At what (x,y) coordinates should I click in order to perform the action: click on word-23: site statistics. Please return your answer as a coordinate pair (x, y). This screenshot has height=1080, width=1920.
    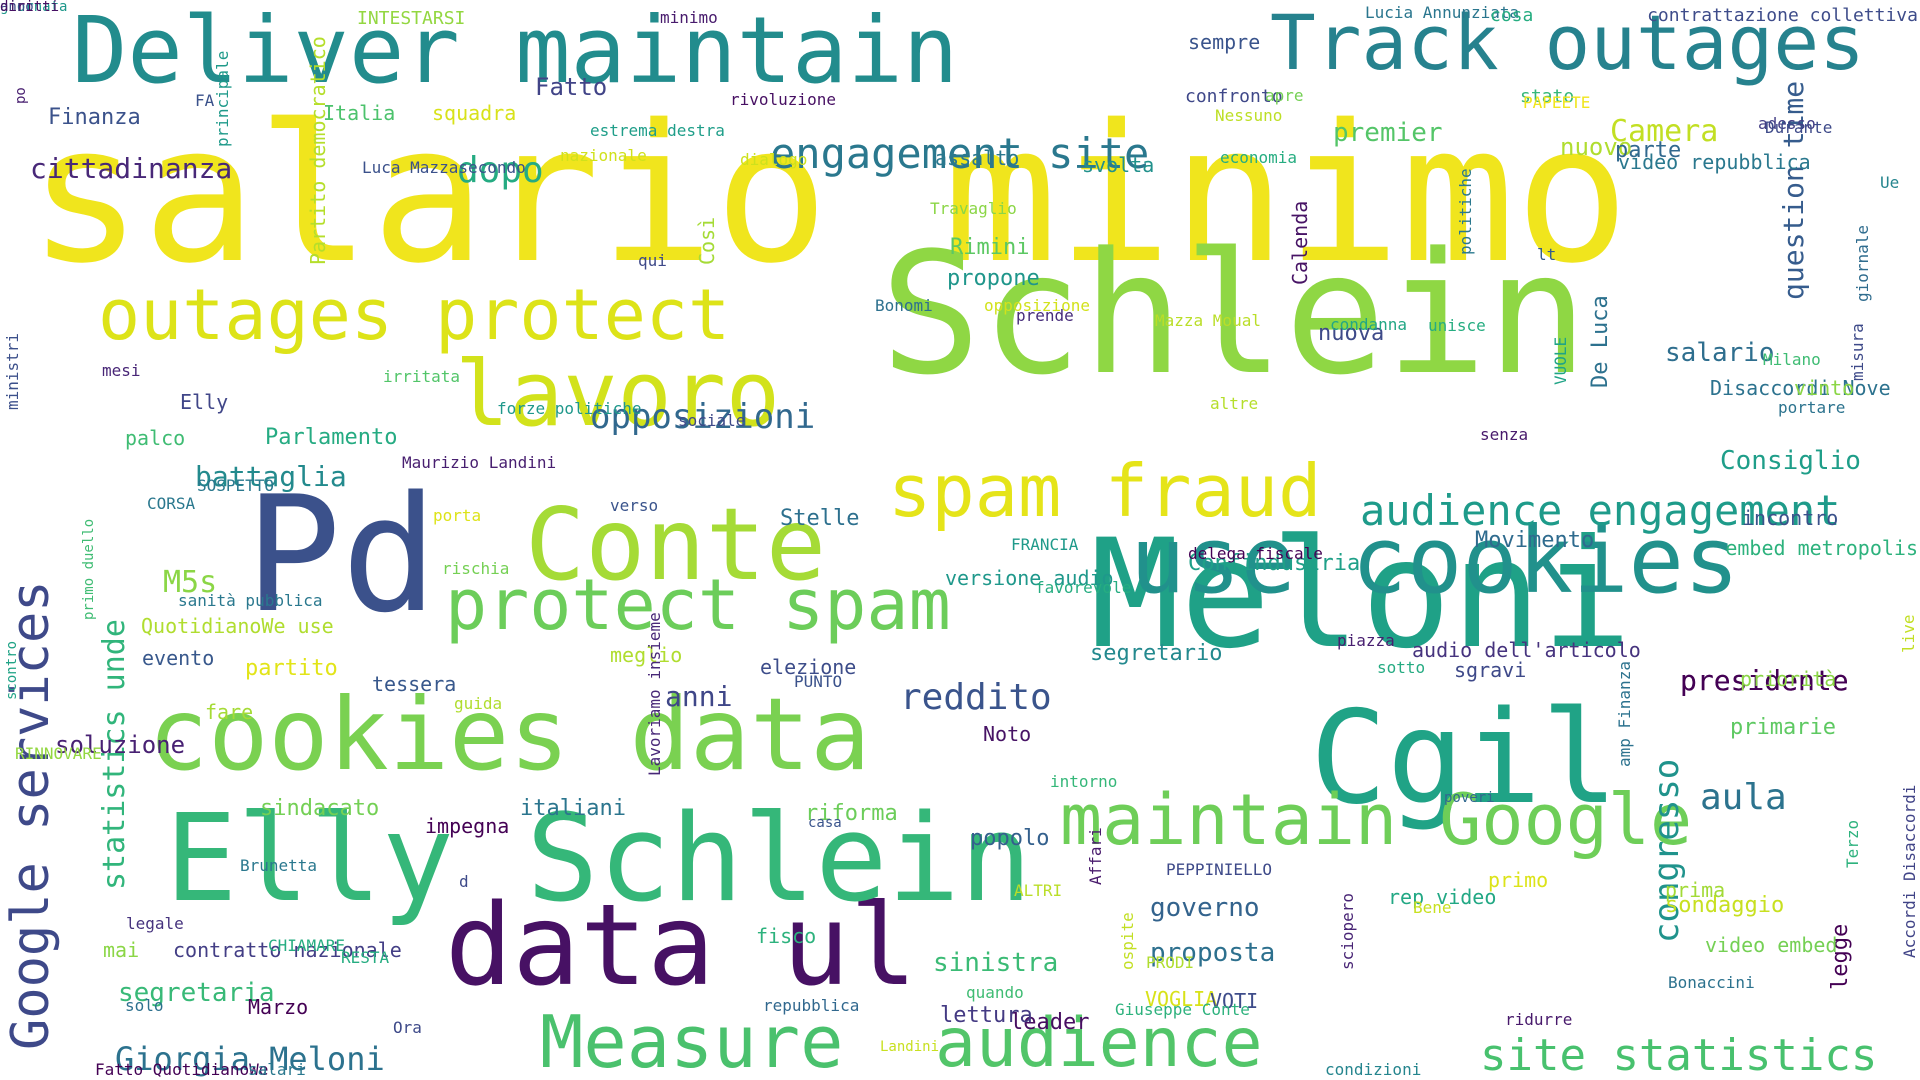
    Looking at the image, I should click on (1679, 1055).